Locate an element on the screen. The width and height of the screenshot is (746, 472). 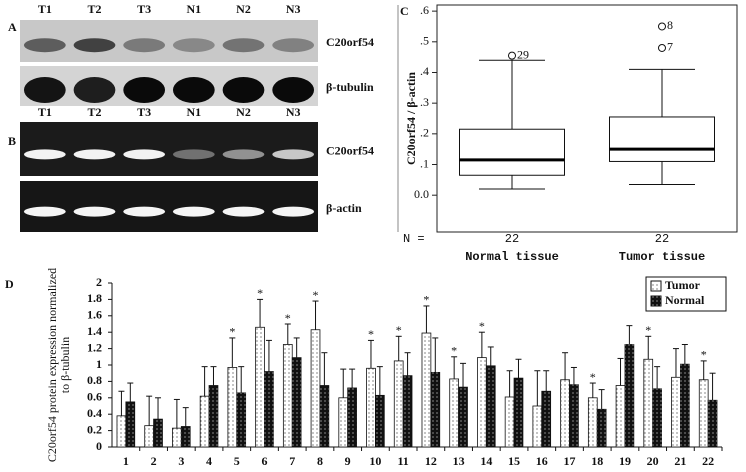
lane-label: T2 is located at coordinates (94, 9).